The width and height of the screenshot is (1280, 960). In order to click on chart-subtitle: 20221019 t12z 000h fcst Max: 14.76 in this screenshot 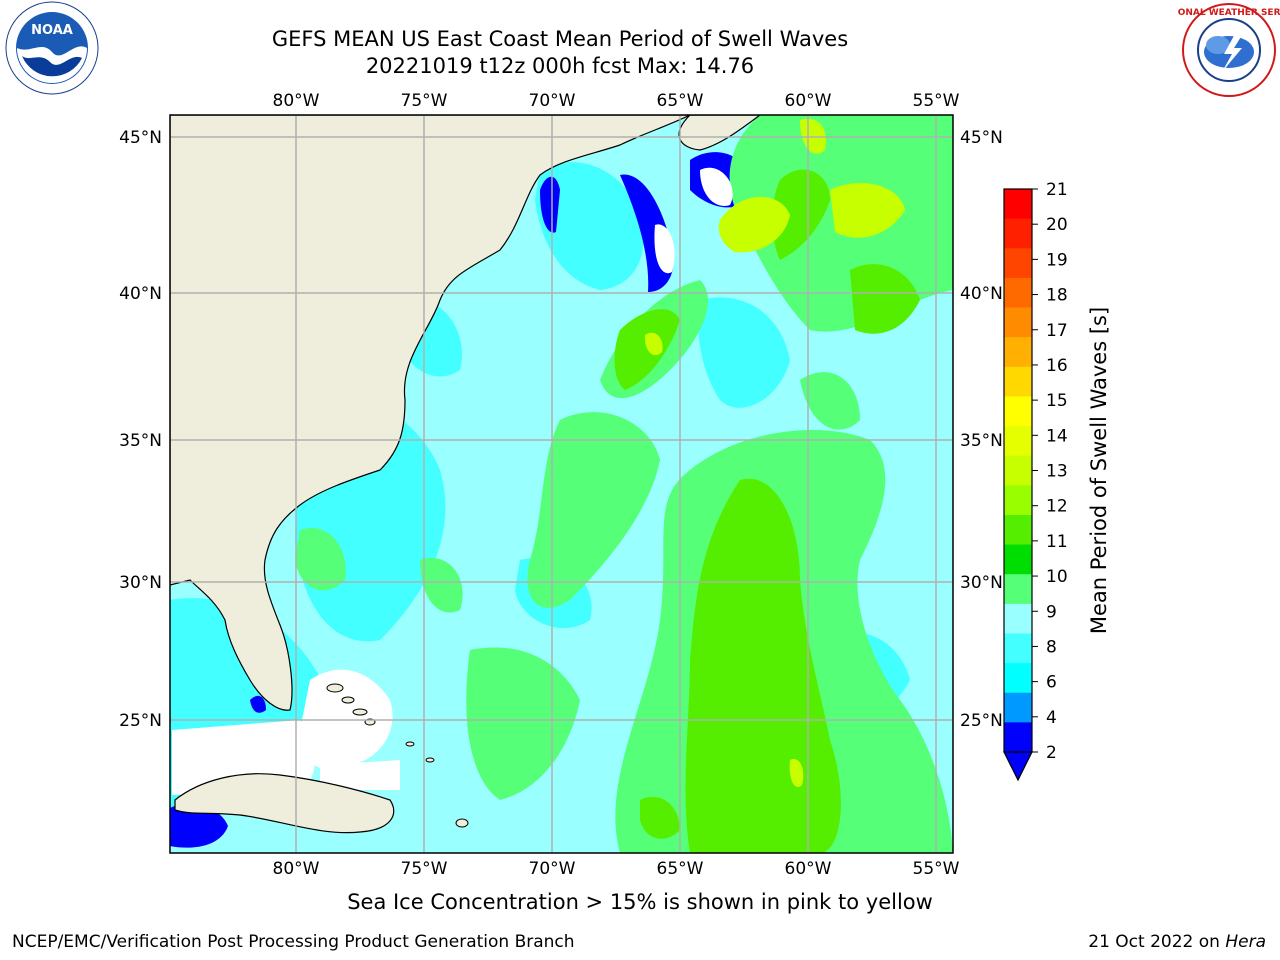, I will do `click(560, 66)`.